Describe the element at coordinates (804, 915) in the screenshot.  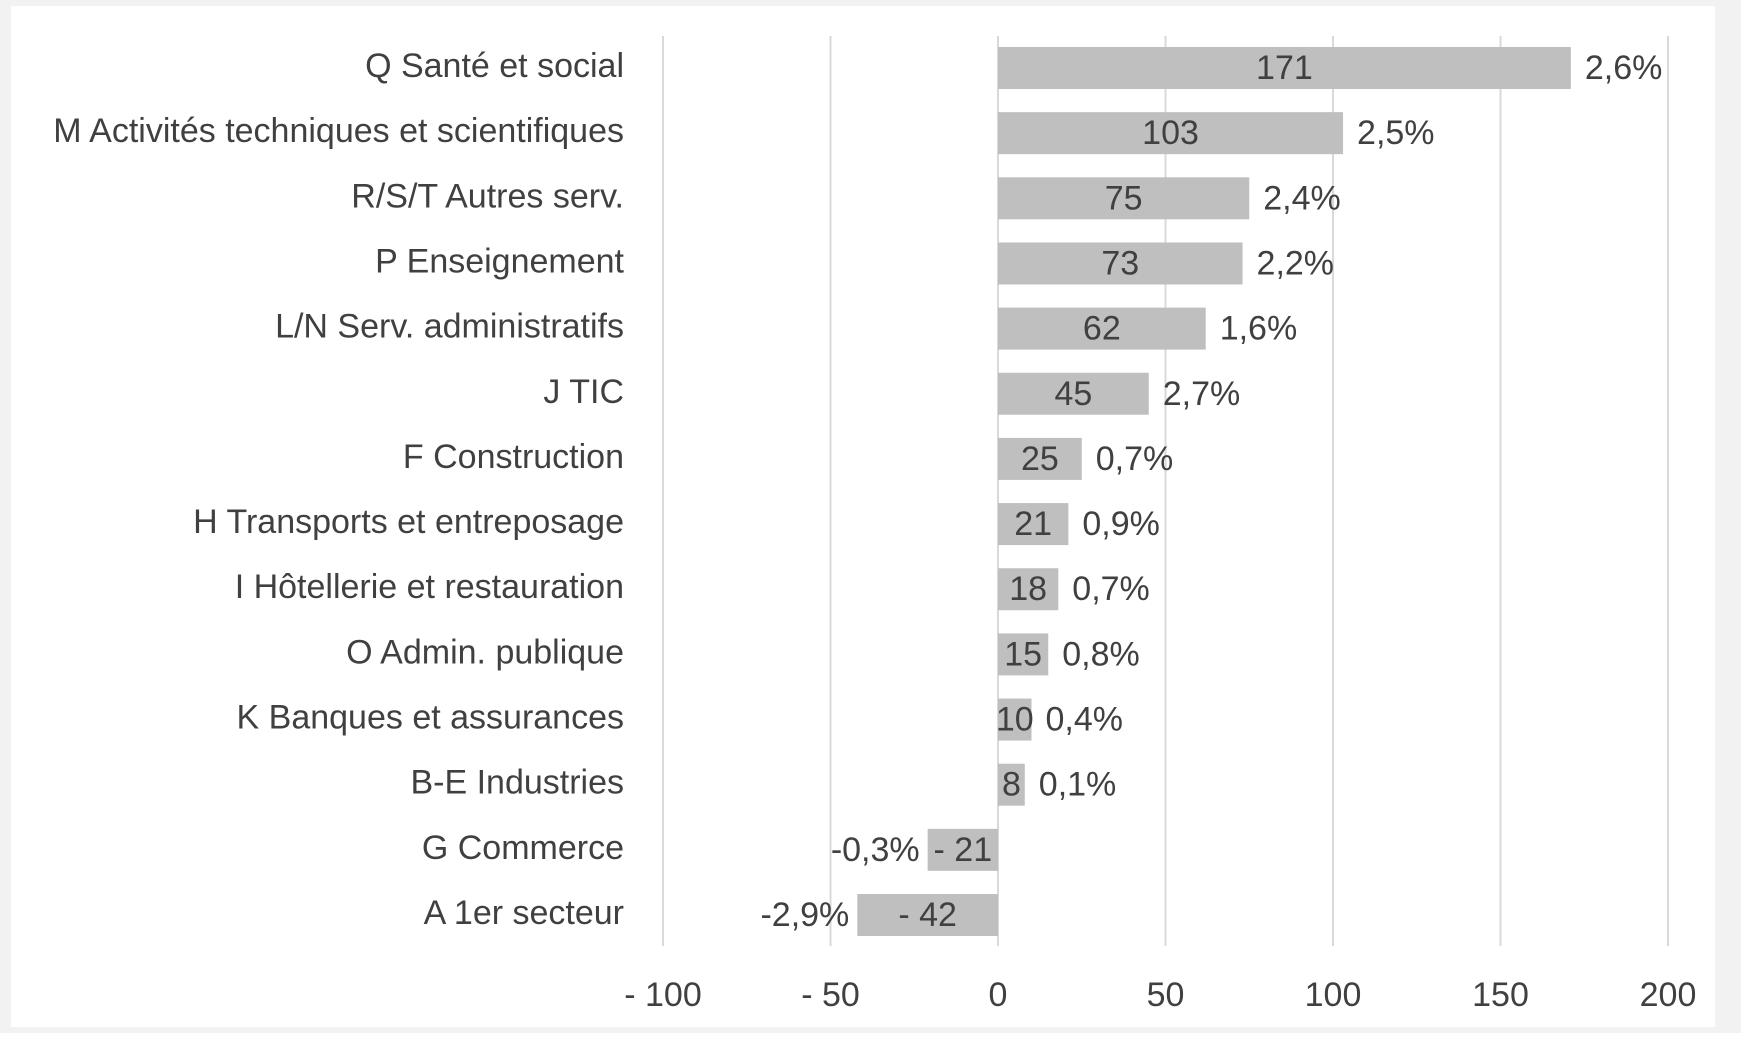
I see `growth-label: -2,9%` at that location.